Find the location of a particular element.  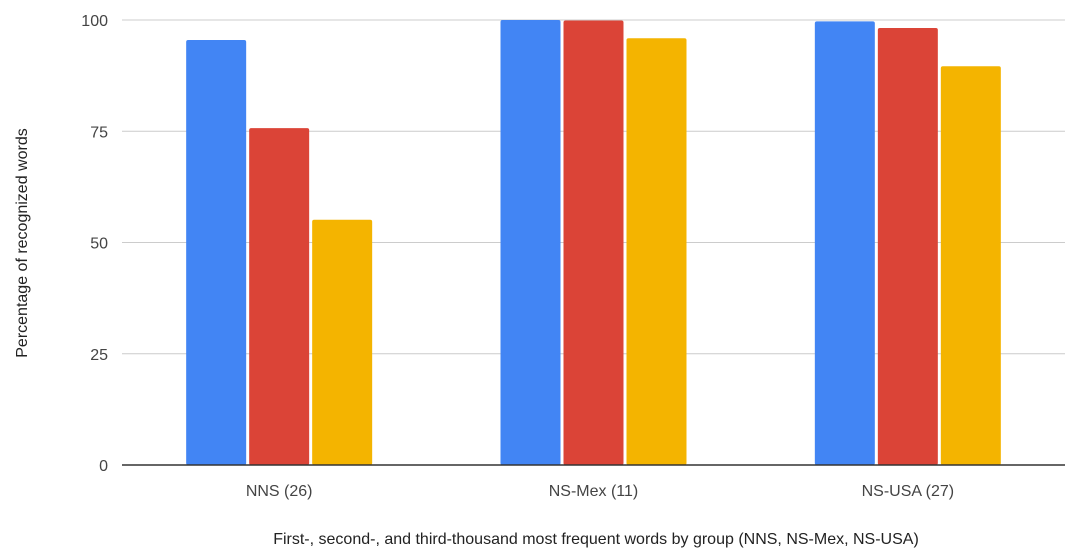

x-tick-label: NNS (26) is located at coordinates (279, 491).